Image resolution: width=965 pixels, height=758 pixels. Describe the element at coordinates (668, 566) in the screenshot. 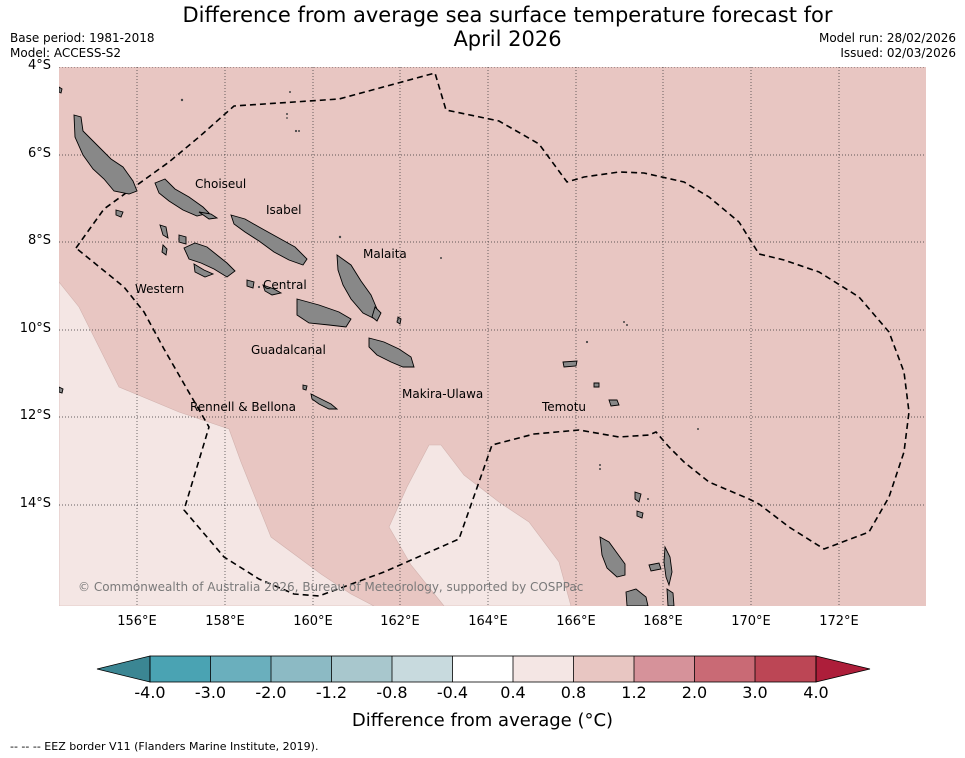

I see `island-maewo` at that location.